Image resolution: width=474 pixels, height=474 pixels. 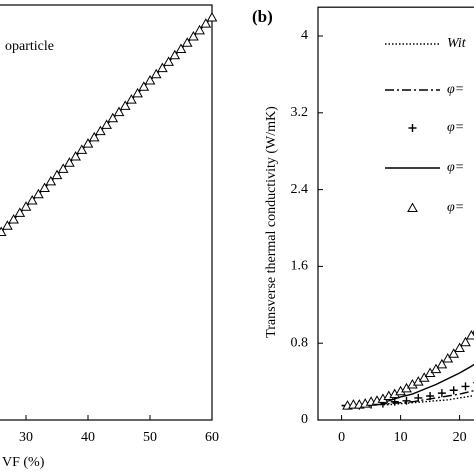 I want to click on y-tick-label: 4, so click(x=304, y=35).